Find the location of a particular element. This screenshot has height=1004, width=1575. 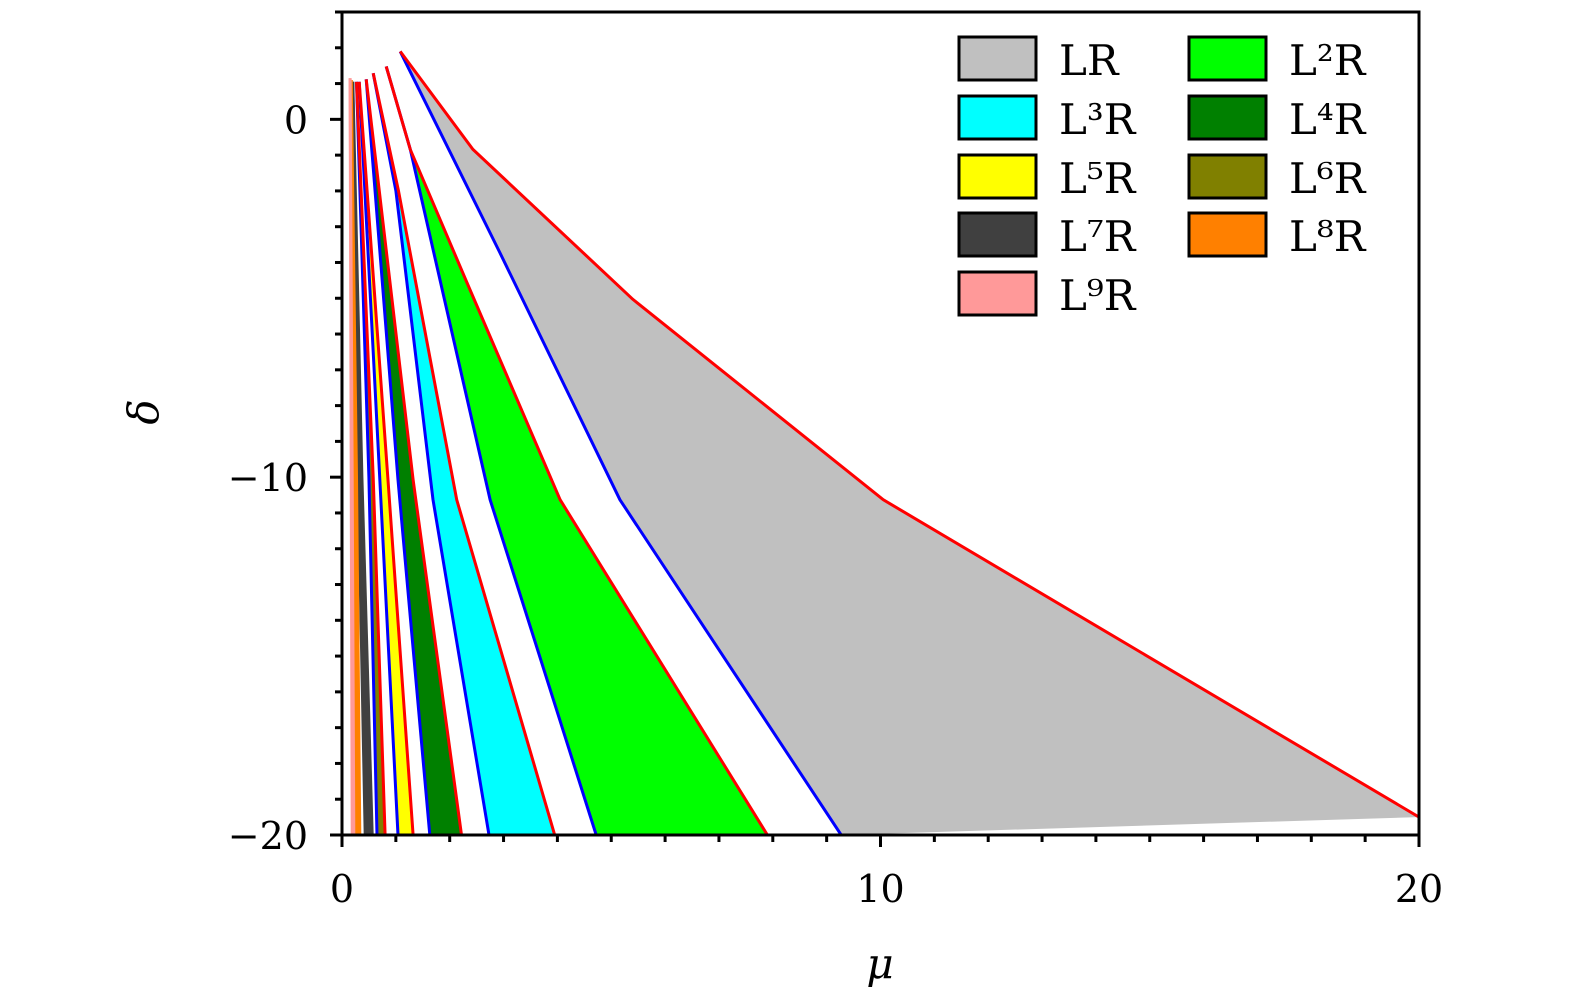

x-tick-label: 0 is located at coordinates (342, 889).